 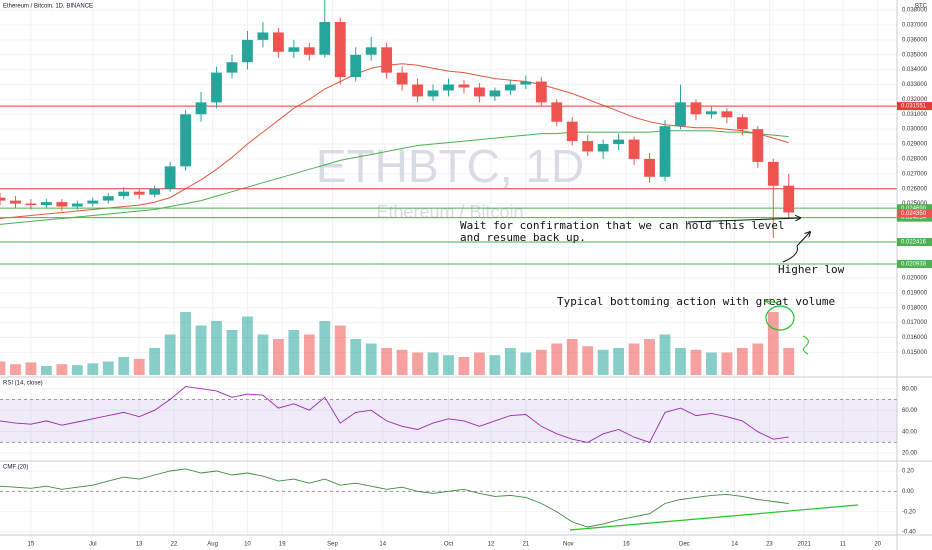 I want to click on x-tick-label: 21, so click(x=525, y=545).